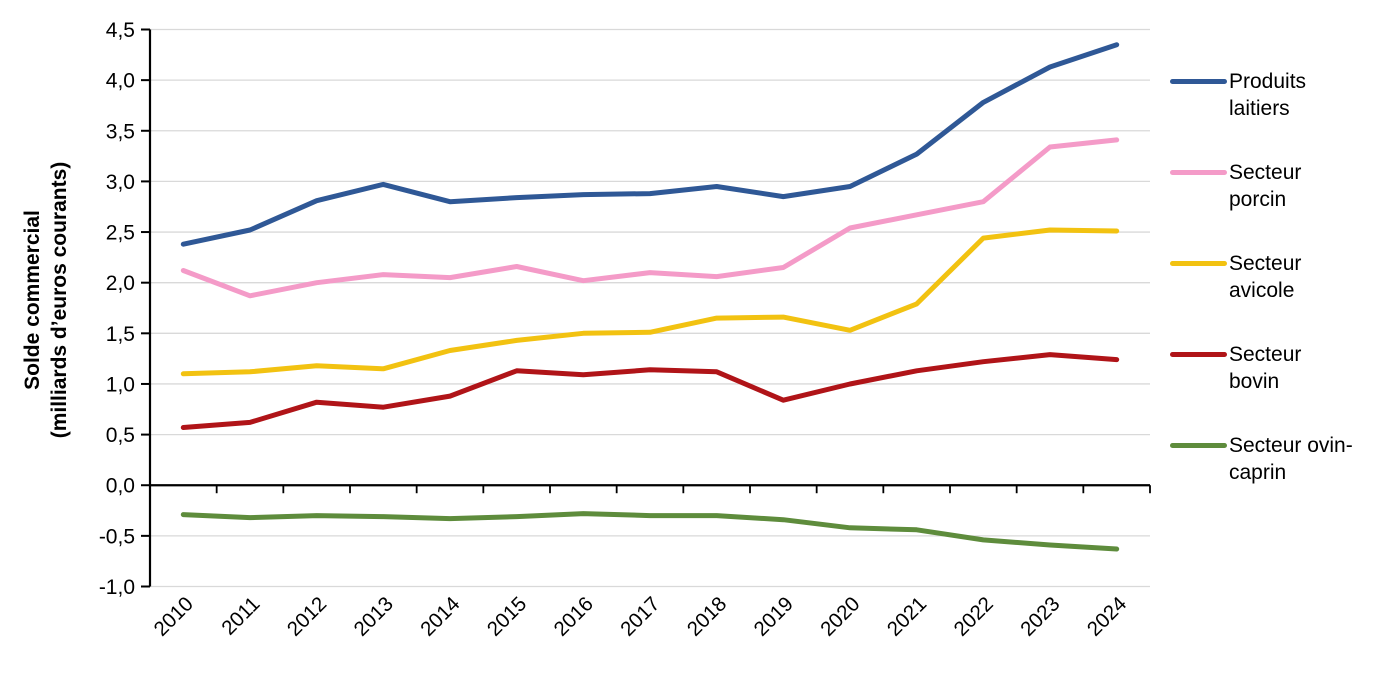 The image size is (1387, 686). What do you see at coordinates (1198, 354) in the screenshot?
I see `legend-swatch-secteur-bovin` at bounding box center [1198, 354].